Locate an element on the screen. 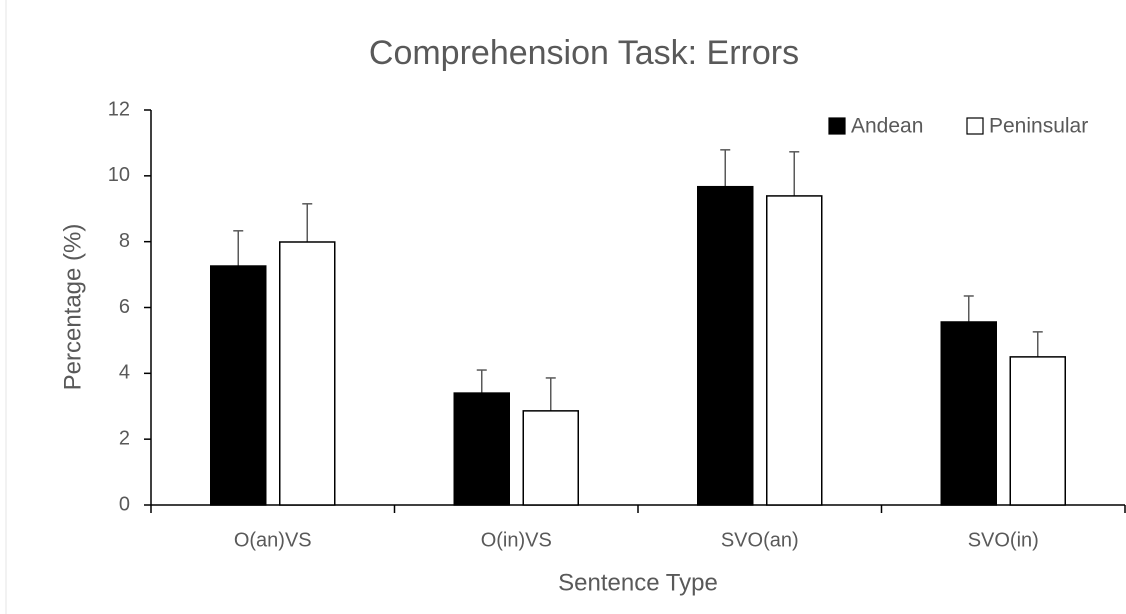 This screenshot has height=614, width=1126. legend-label: Andean is located at coordinates (887, 126).